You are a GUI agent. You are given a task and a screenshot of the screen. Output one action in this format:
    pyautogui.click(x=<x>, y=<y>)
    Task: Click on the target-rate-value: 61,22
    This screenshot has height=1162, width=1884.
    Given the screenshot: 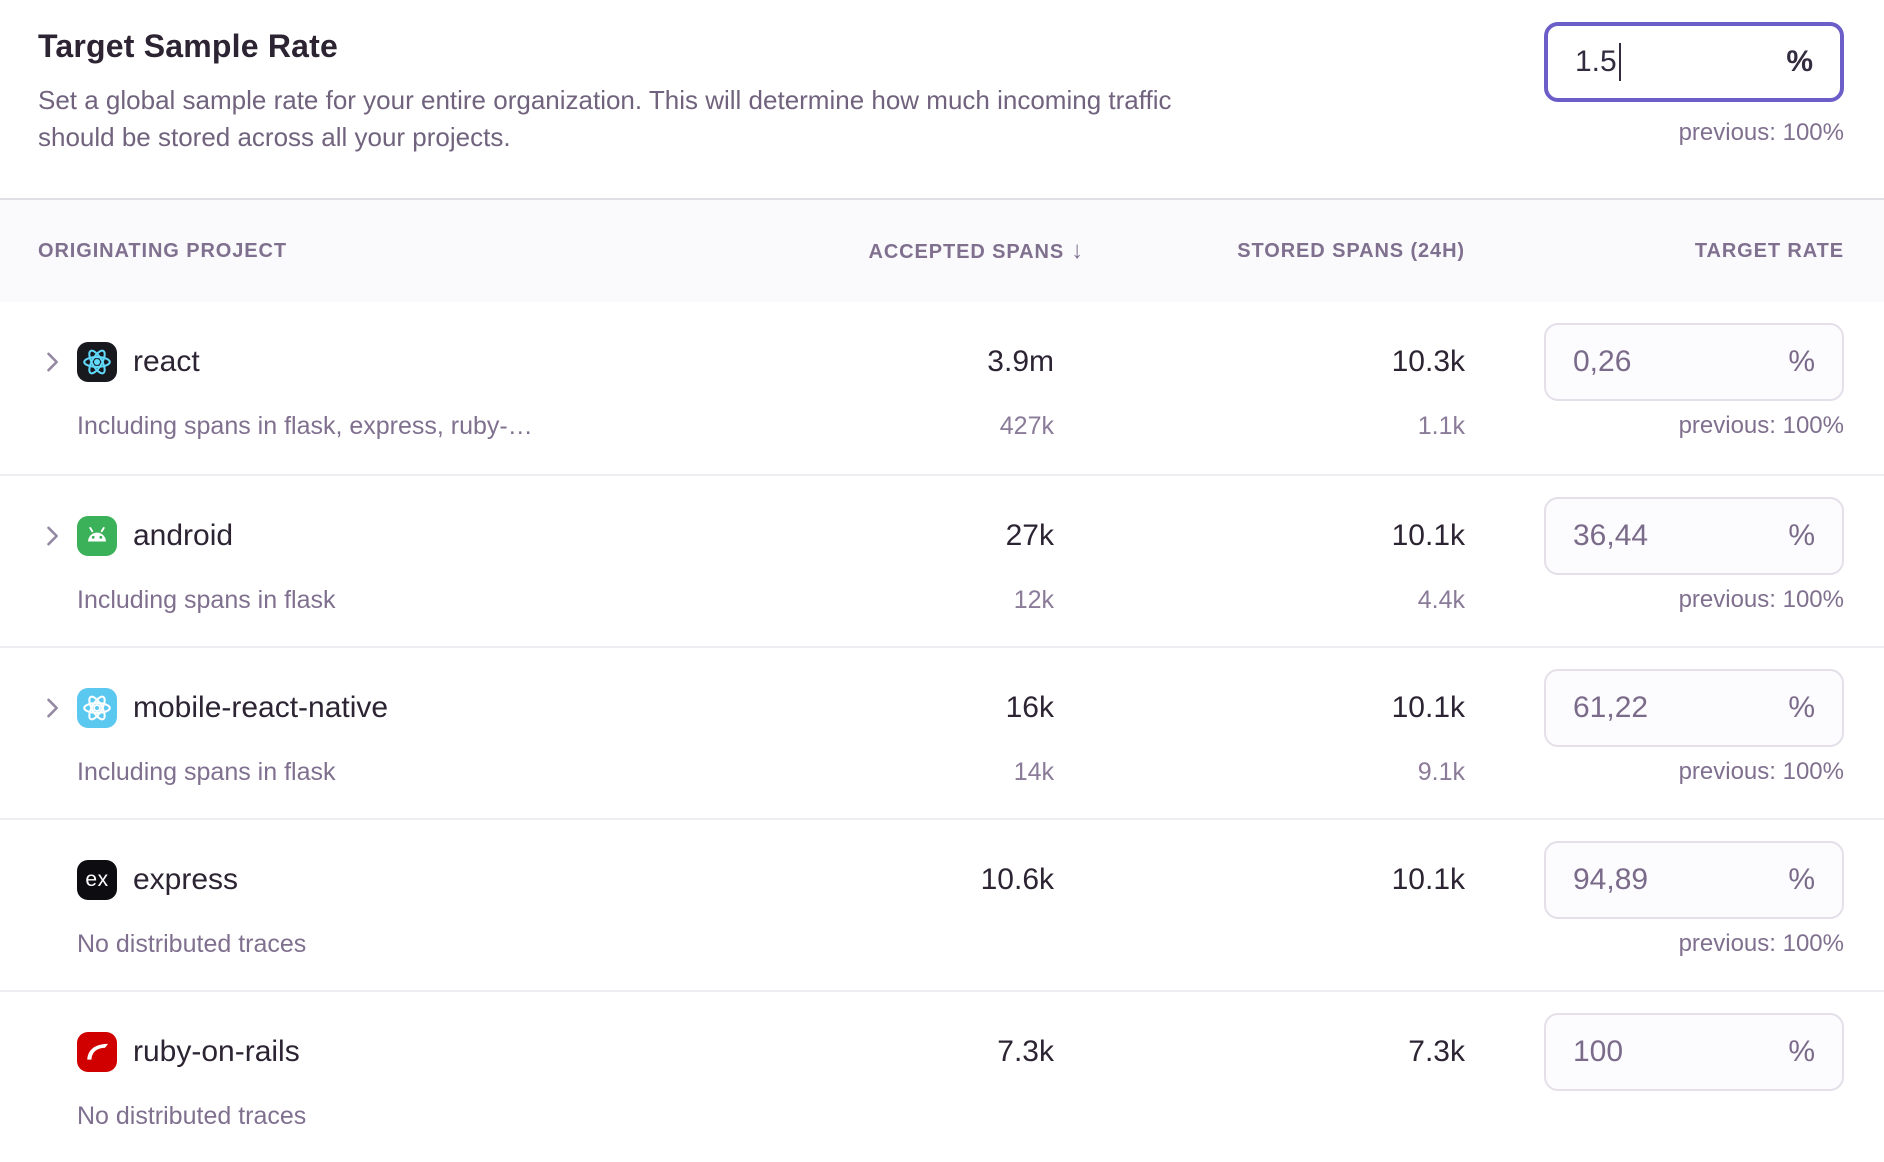 What is the action you would take?
    pyautogui.click(x=1611, y=707)
    